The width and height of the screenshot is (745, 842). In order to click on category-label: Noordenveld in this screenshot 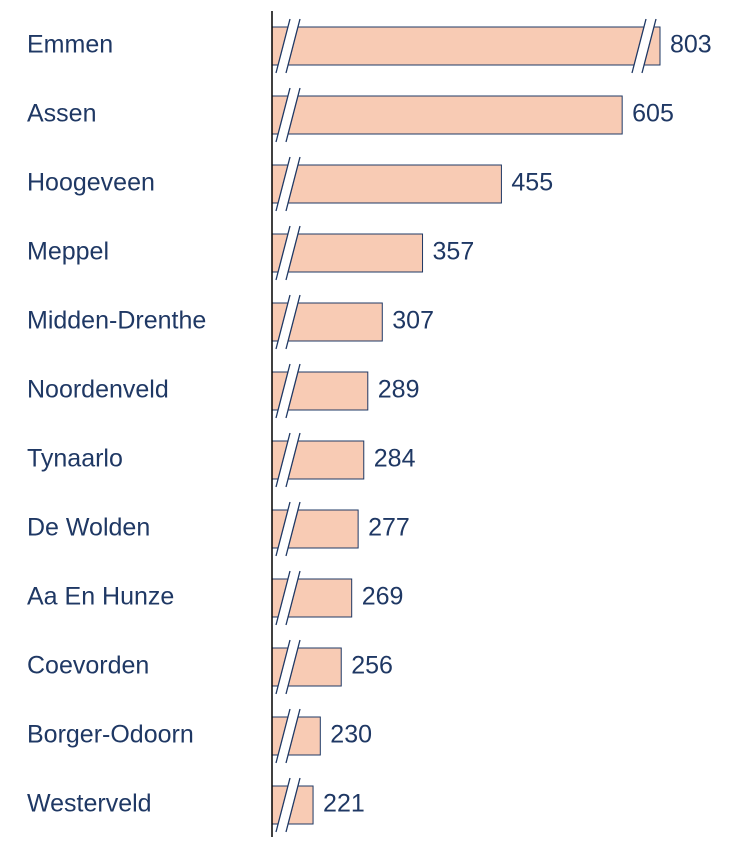, I will do `click(98, 390)`.